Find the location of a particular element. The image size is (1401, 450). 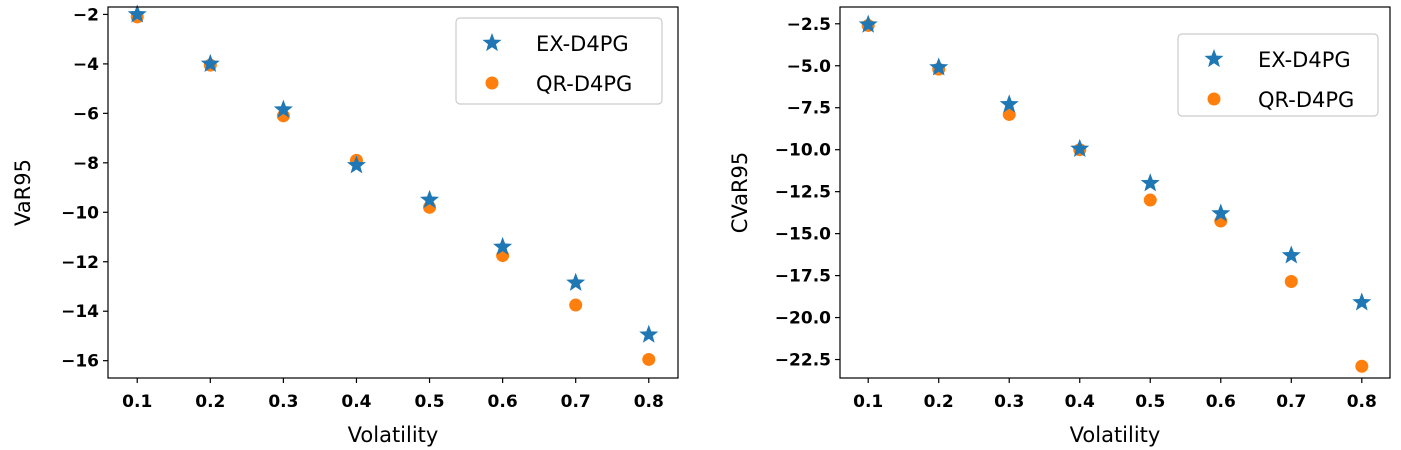

y-tick-label: −15.0 is located at coordinates (803, 235).